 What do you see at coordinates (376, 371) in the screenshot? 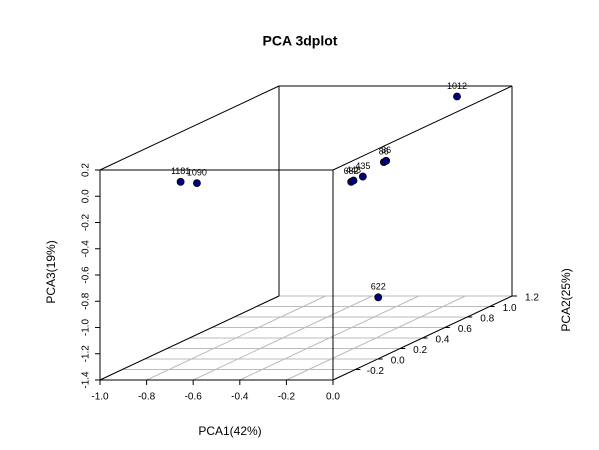
I see `y-tick-label: -0.2` at bounding box center [376, 371].